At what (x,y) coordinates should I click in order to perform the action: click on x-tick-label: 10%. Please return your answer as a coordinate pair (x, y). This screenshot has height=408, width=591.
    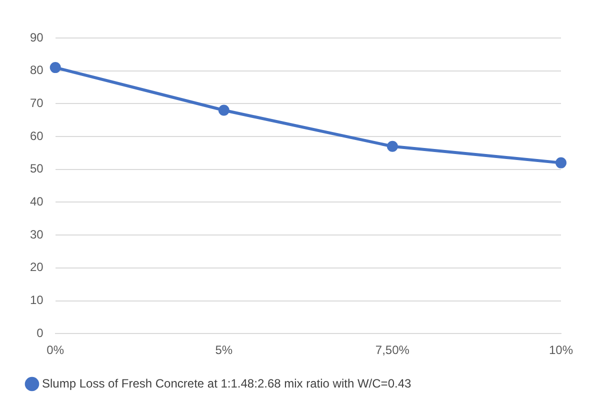
    Looking at the image, I should click on (561, 350).